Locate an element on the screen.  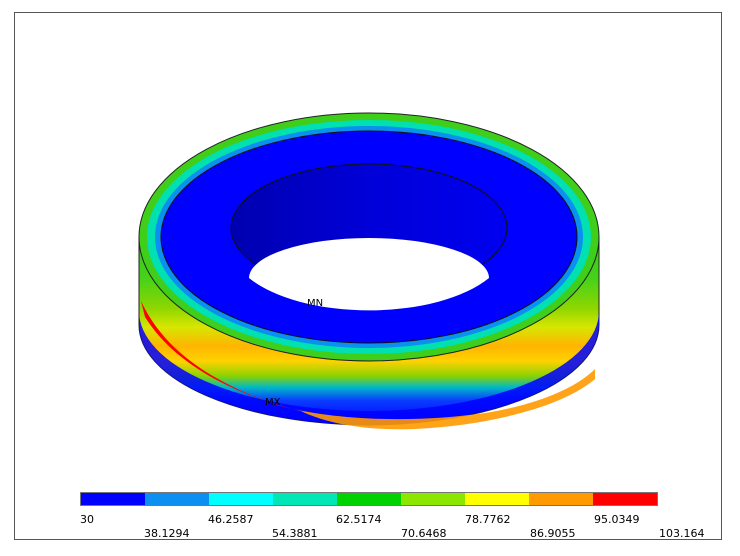
legend-tick-label: 95.0349 is located at coordinates (617, 519).